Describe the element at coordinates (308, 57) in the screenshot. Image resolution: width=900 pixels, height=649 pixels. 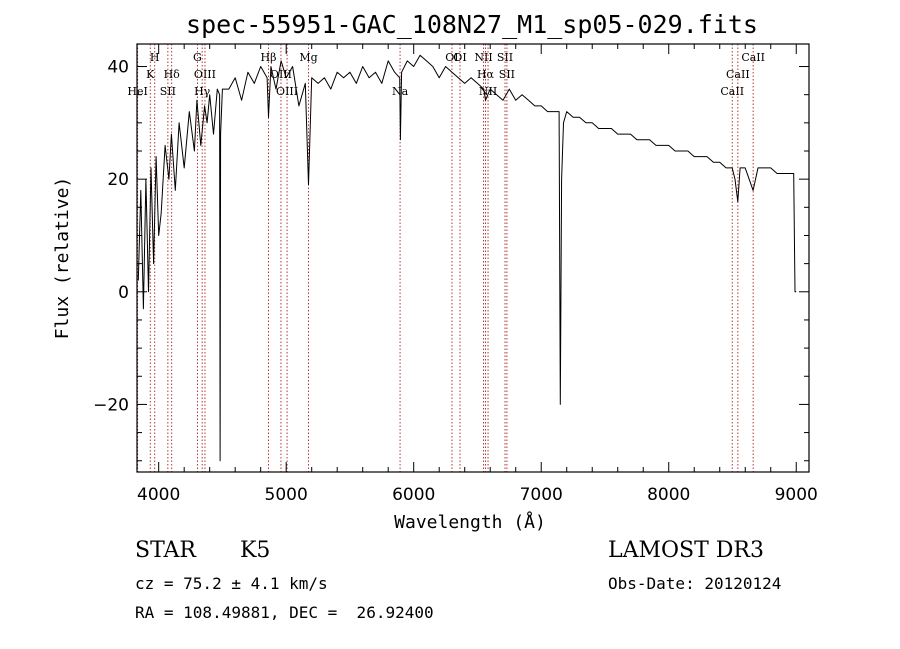
I see `line-label: Mg` at that location.